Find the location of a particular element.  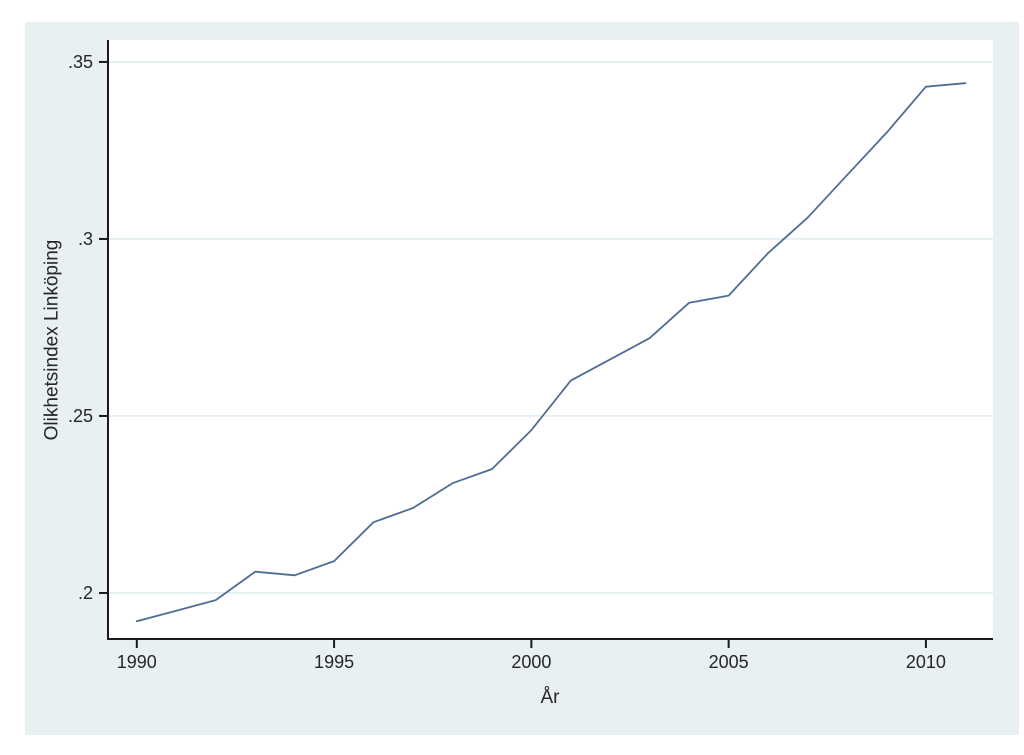

x-tick-label: 2005 is located at coordinates (728, 662).